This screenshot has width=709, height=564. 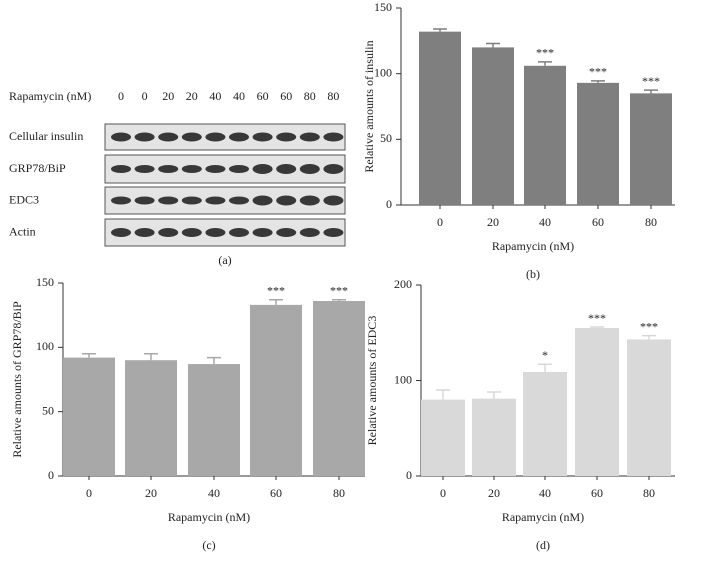 I want to click on row-label: Actin, so click(x=22, y=231).